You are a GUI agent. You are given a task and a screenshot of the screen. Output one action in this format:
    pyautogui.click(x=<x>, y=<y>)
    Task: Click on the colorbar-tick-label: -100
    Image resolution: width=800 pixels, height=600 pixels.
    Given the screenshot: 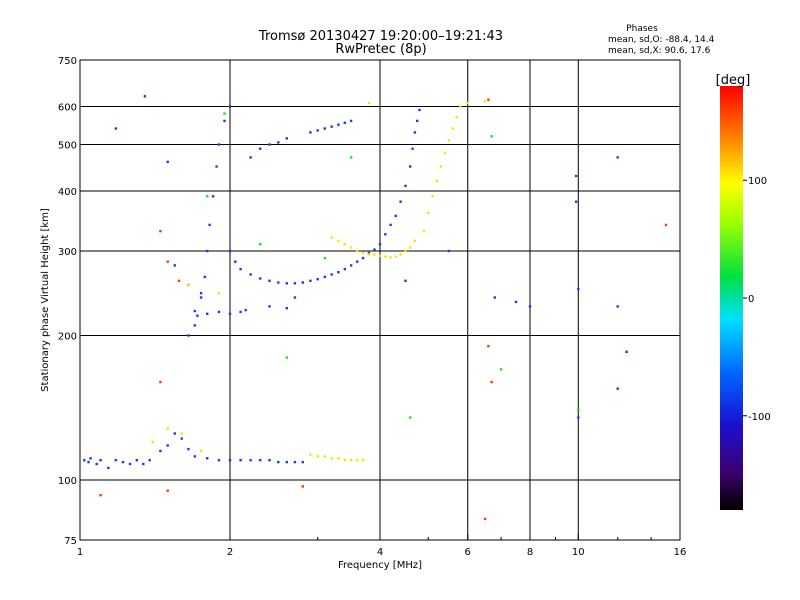 What is the action you would take?
    pyautogui.click(x=759, y=417)
    